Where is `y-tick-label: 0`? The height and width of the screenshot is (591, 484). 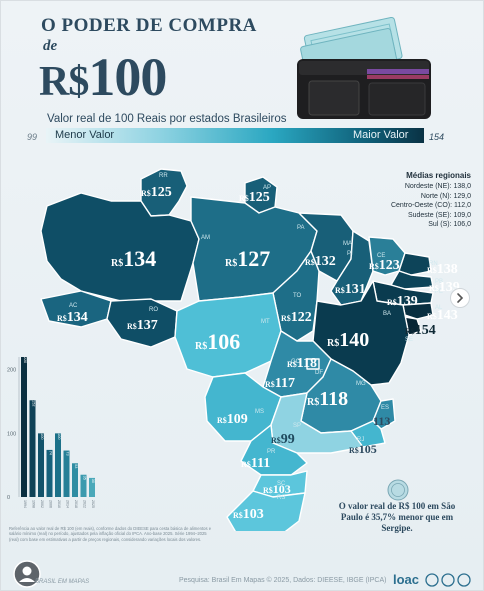 y-tick-label: 0 is located at coordinates (8, 498).